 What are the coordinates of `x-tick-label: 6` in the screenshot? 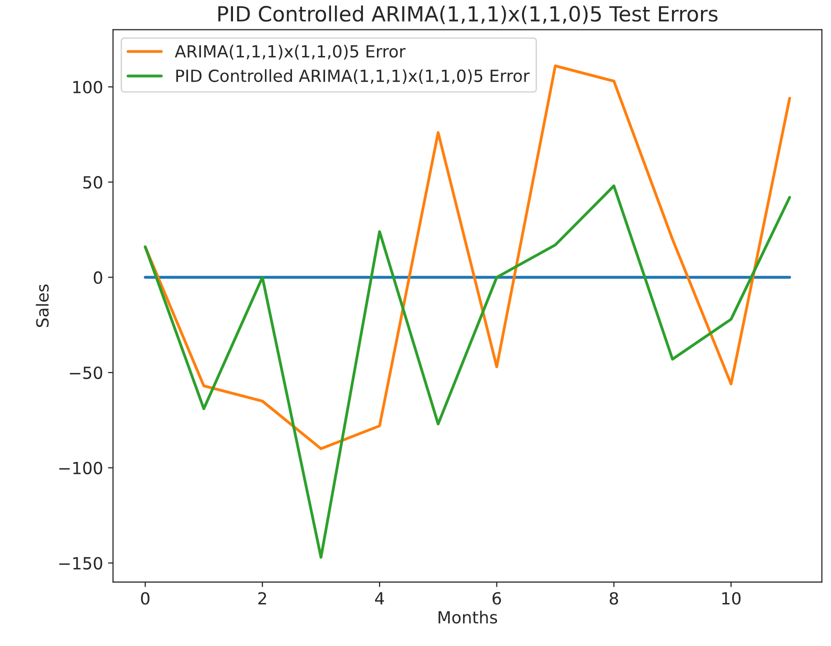 It's located at (496, 598).